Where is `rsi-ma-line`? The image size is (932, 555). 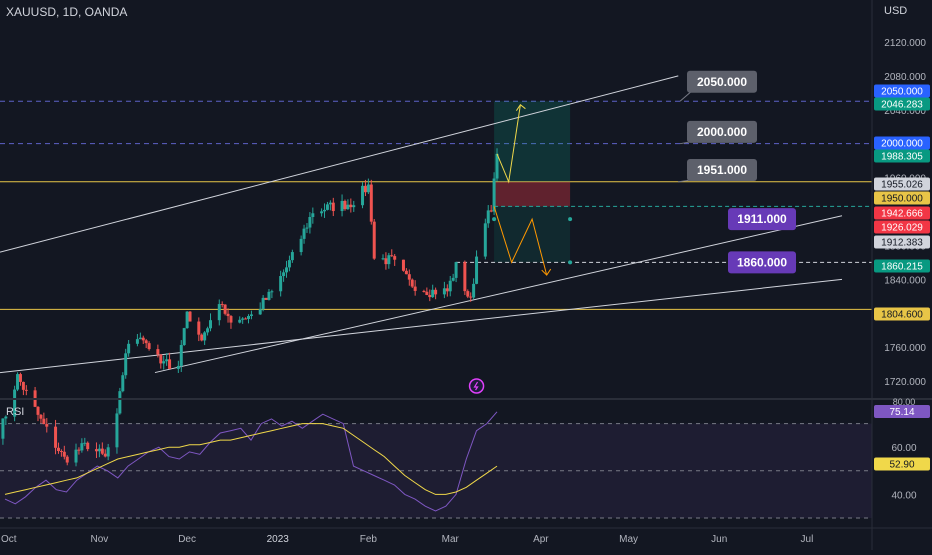
rsi-ma-line is located at coordinates (251, 459).